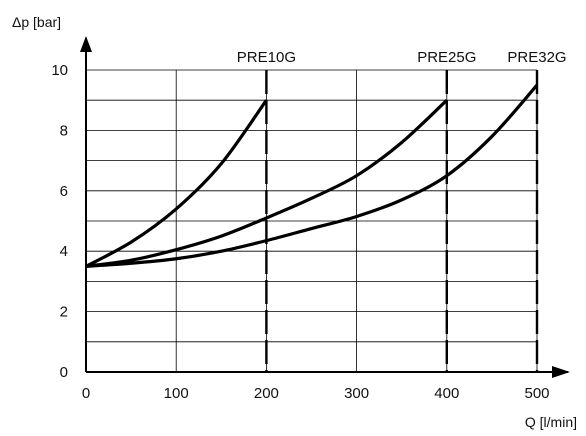 This screenshot has height=436, width=586. Describe the element at coordinates (356, 393) in the screenshot. I see `x-tick-label: 300` at that location.